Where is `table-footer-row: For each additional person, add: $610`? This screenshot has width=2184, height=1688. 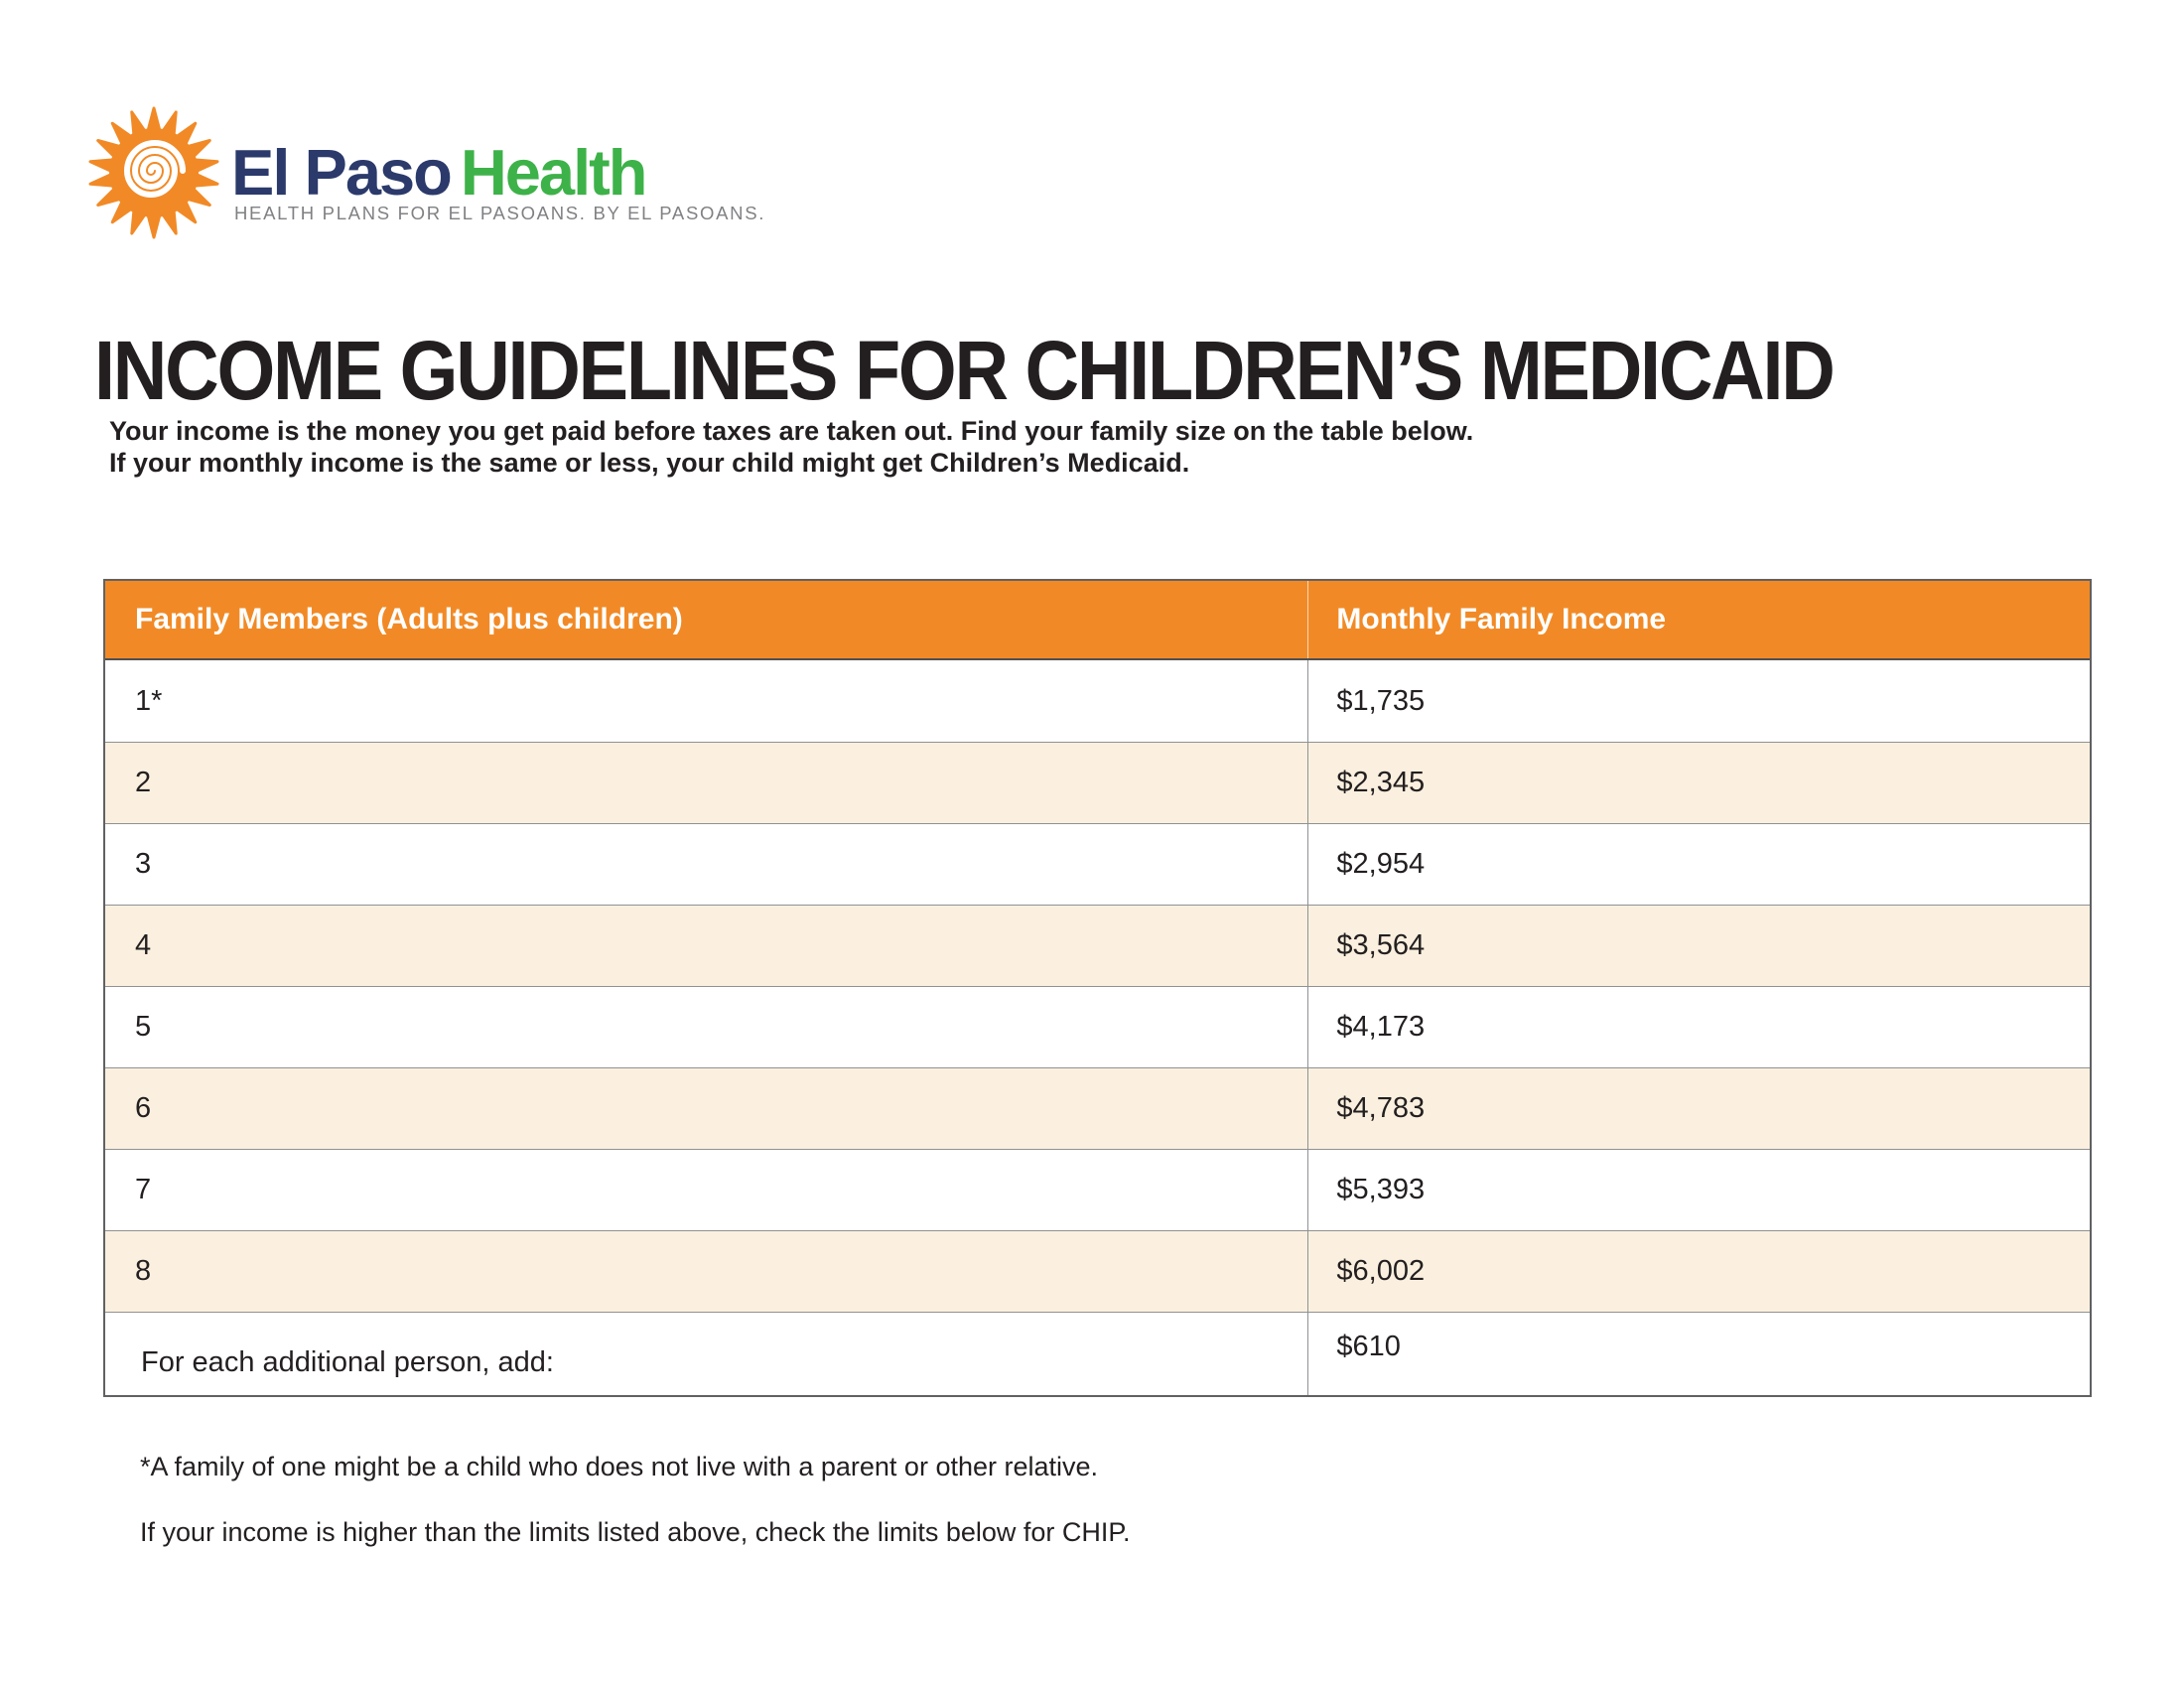
table-footer-row: For each additional person, add: $610 is located at coordinates (1097, 1353).